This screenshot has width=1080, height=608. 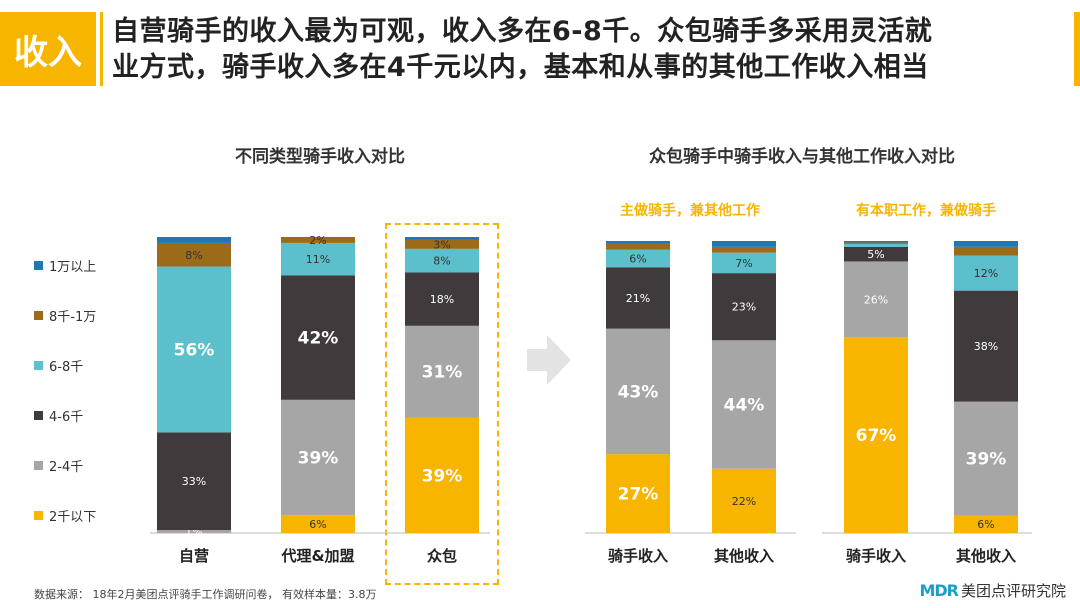 I want to click on right-chart-g0-1-data-label-0: 22%, so click(x=744, y=501).